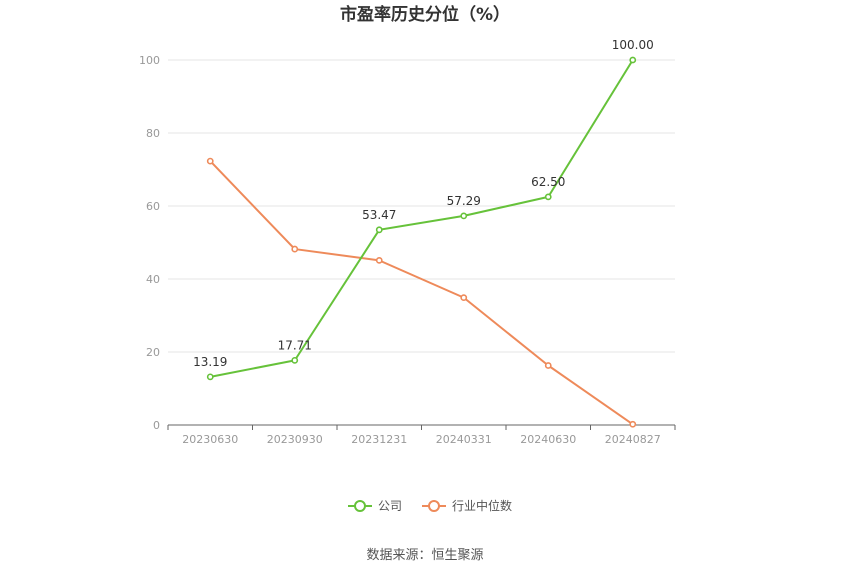  Describe the element at coordinates (149, 243) in the screenshot. I see `y-axis: 0 20 40 60 80 100` at that location.